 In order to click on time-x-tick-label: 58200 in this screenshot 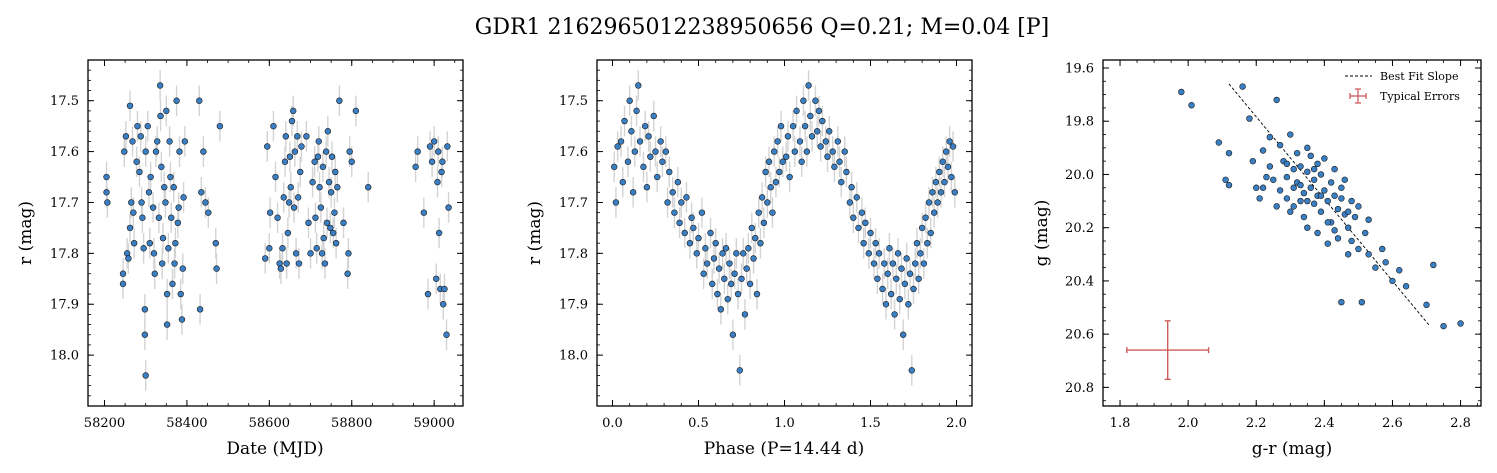, I will do `click(104, 423)`.